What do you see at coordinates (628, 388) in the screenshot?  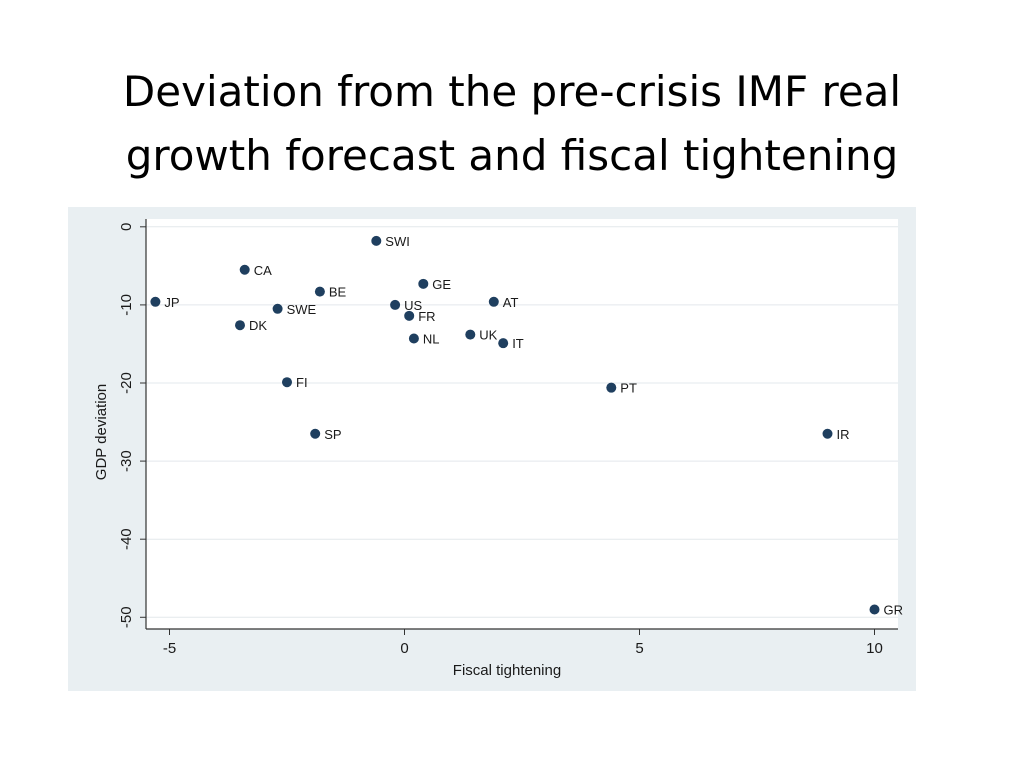 I see `point-label-pt: PT` at bounding box center [628, 388].